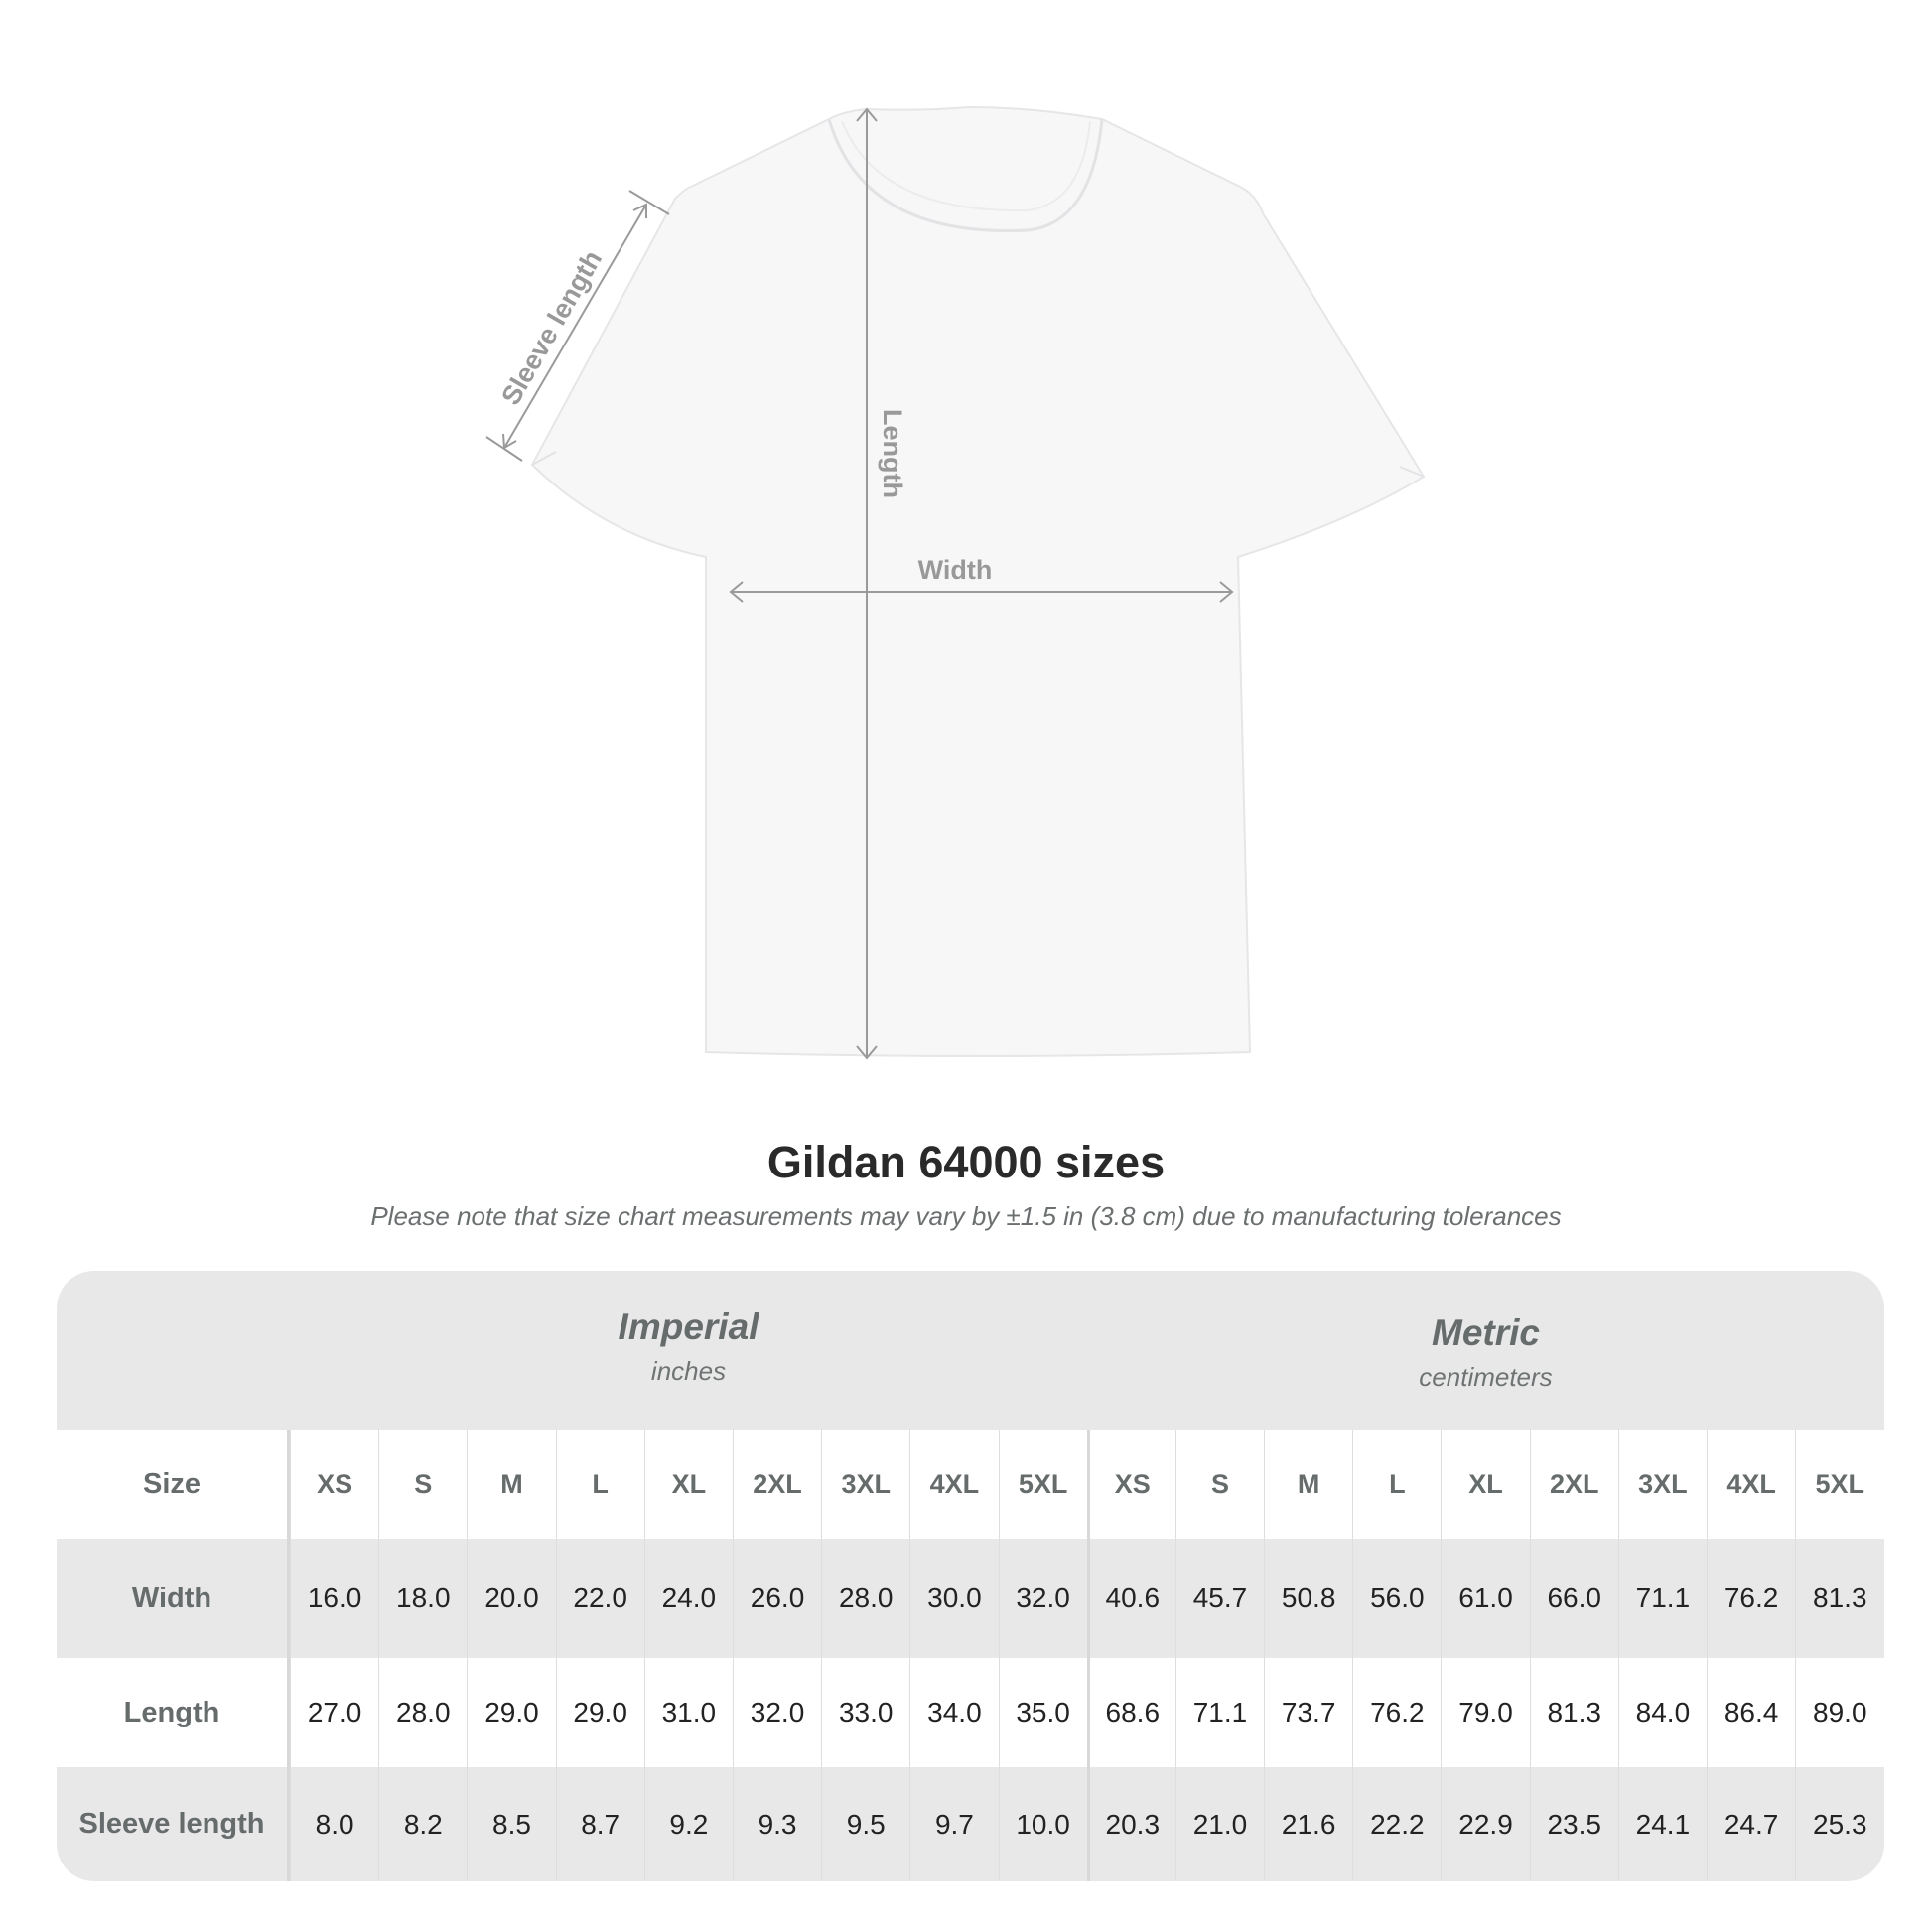 The image size is (1932, 1932). Describe the element at coordinates (1839, 1485) in the screenshot. I see `metric-size-header: 5XL` at that location.